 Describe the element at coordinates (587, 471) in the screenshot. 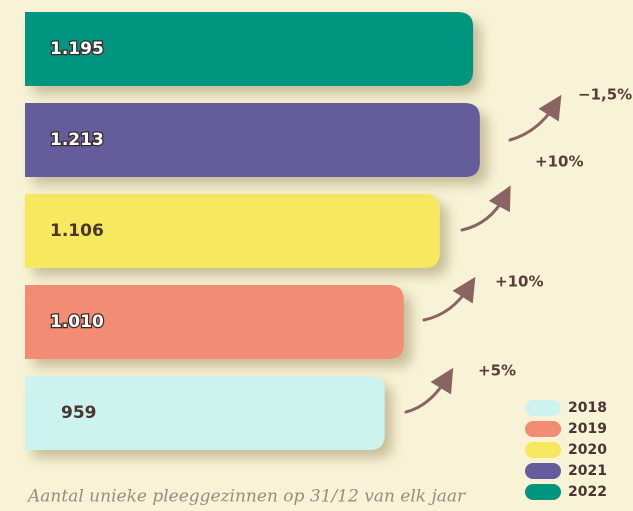

I see `legend-label: 2021` at that location.